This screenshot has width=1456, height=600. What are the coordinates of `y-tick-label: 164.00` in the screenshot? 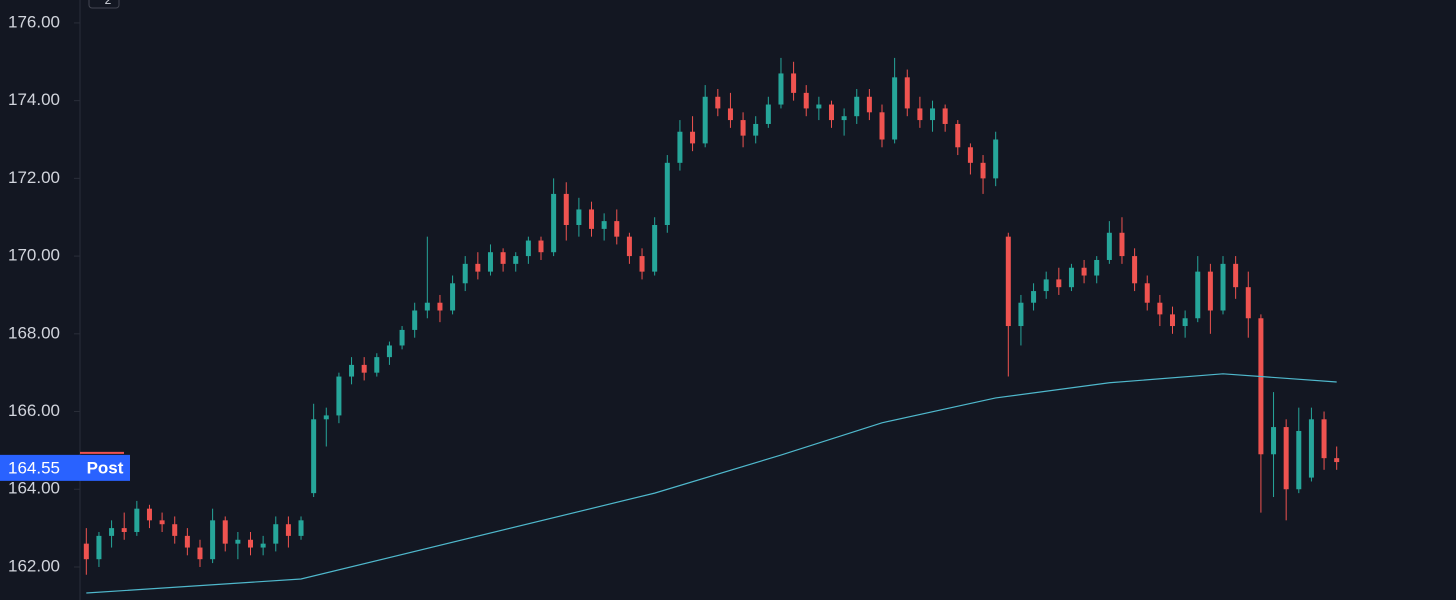 It's located at (34, 488).